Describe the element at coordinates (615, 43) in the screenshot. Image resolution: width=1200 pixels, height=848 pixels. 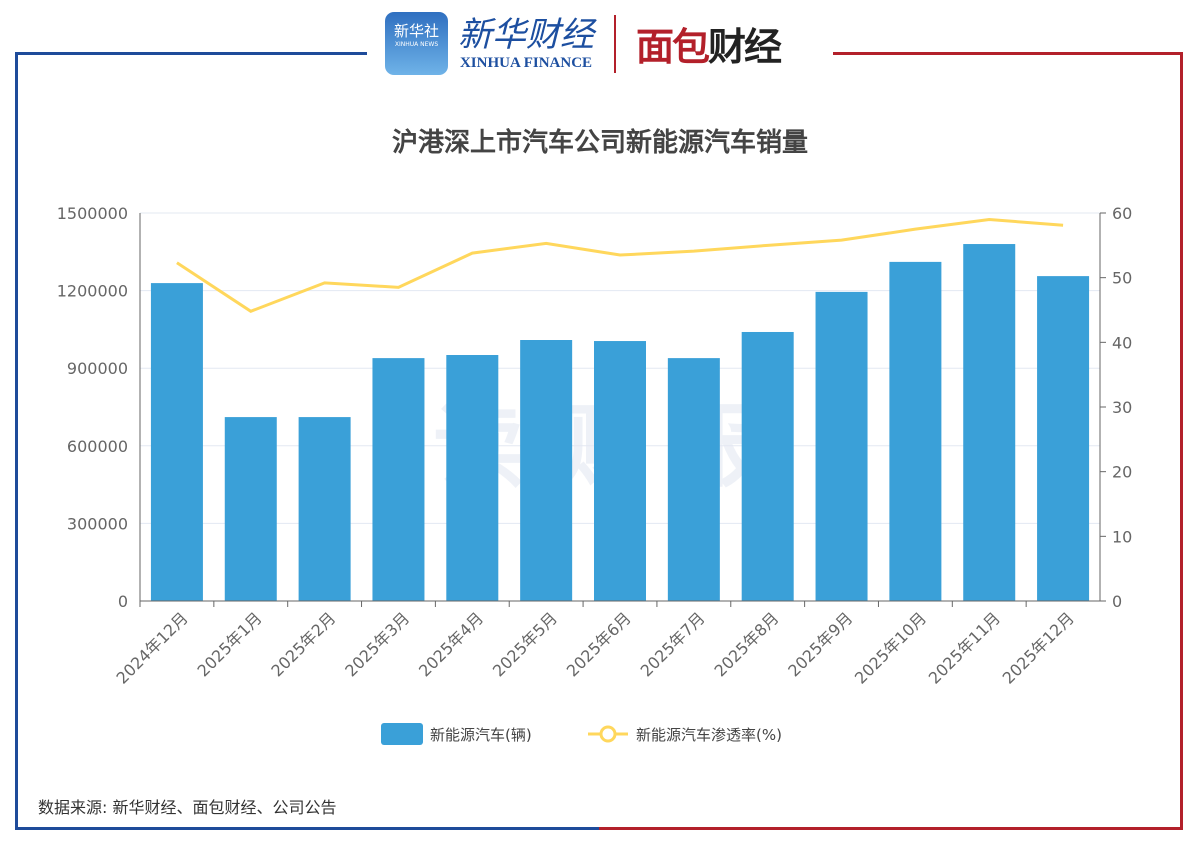
I see `logo-divider` at that location.